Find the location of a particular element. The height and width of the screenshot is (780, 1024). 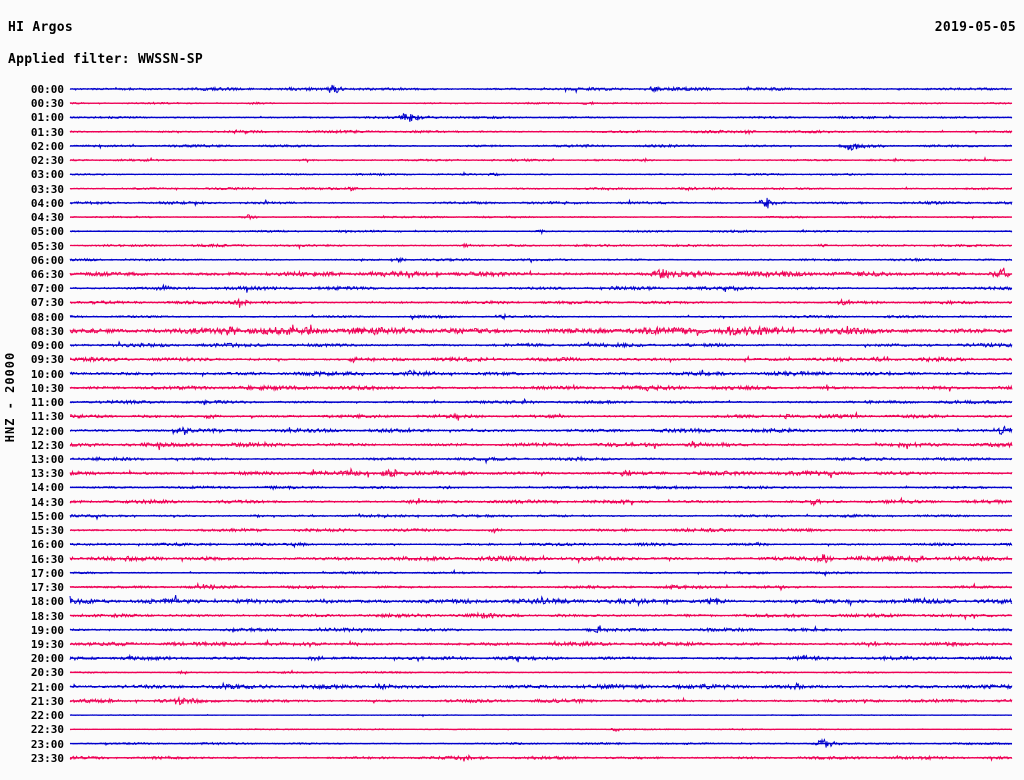

time-tick-1900: 19:00 is located at coordinates (47, 630).